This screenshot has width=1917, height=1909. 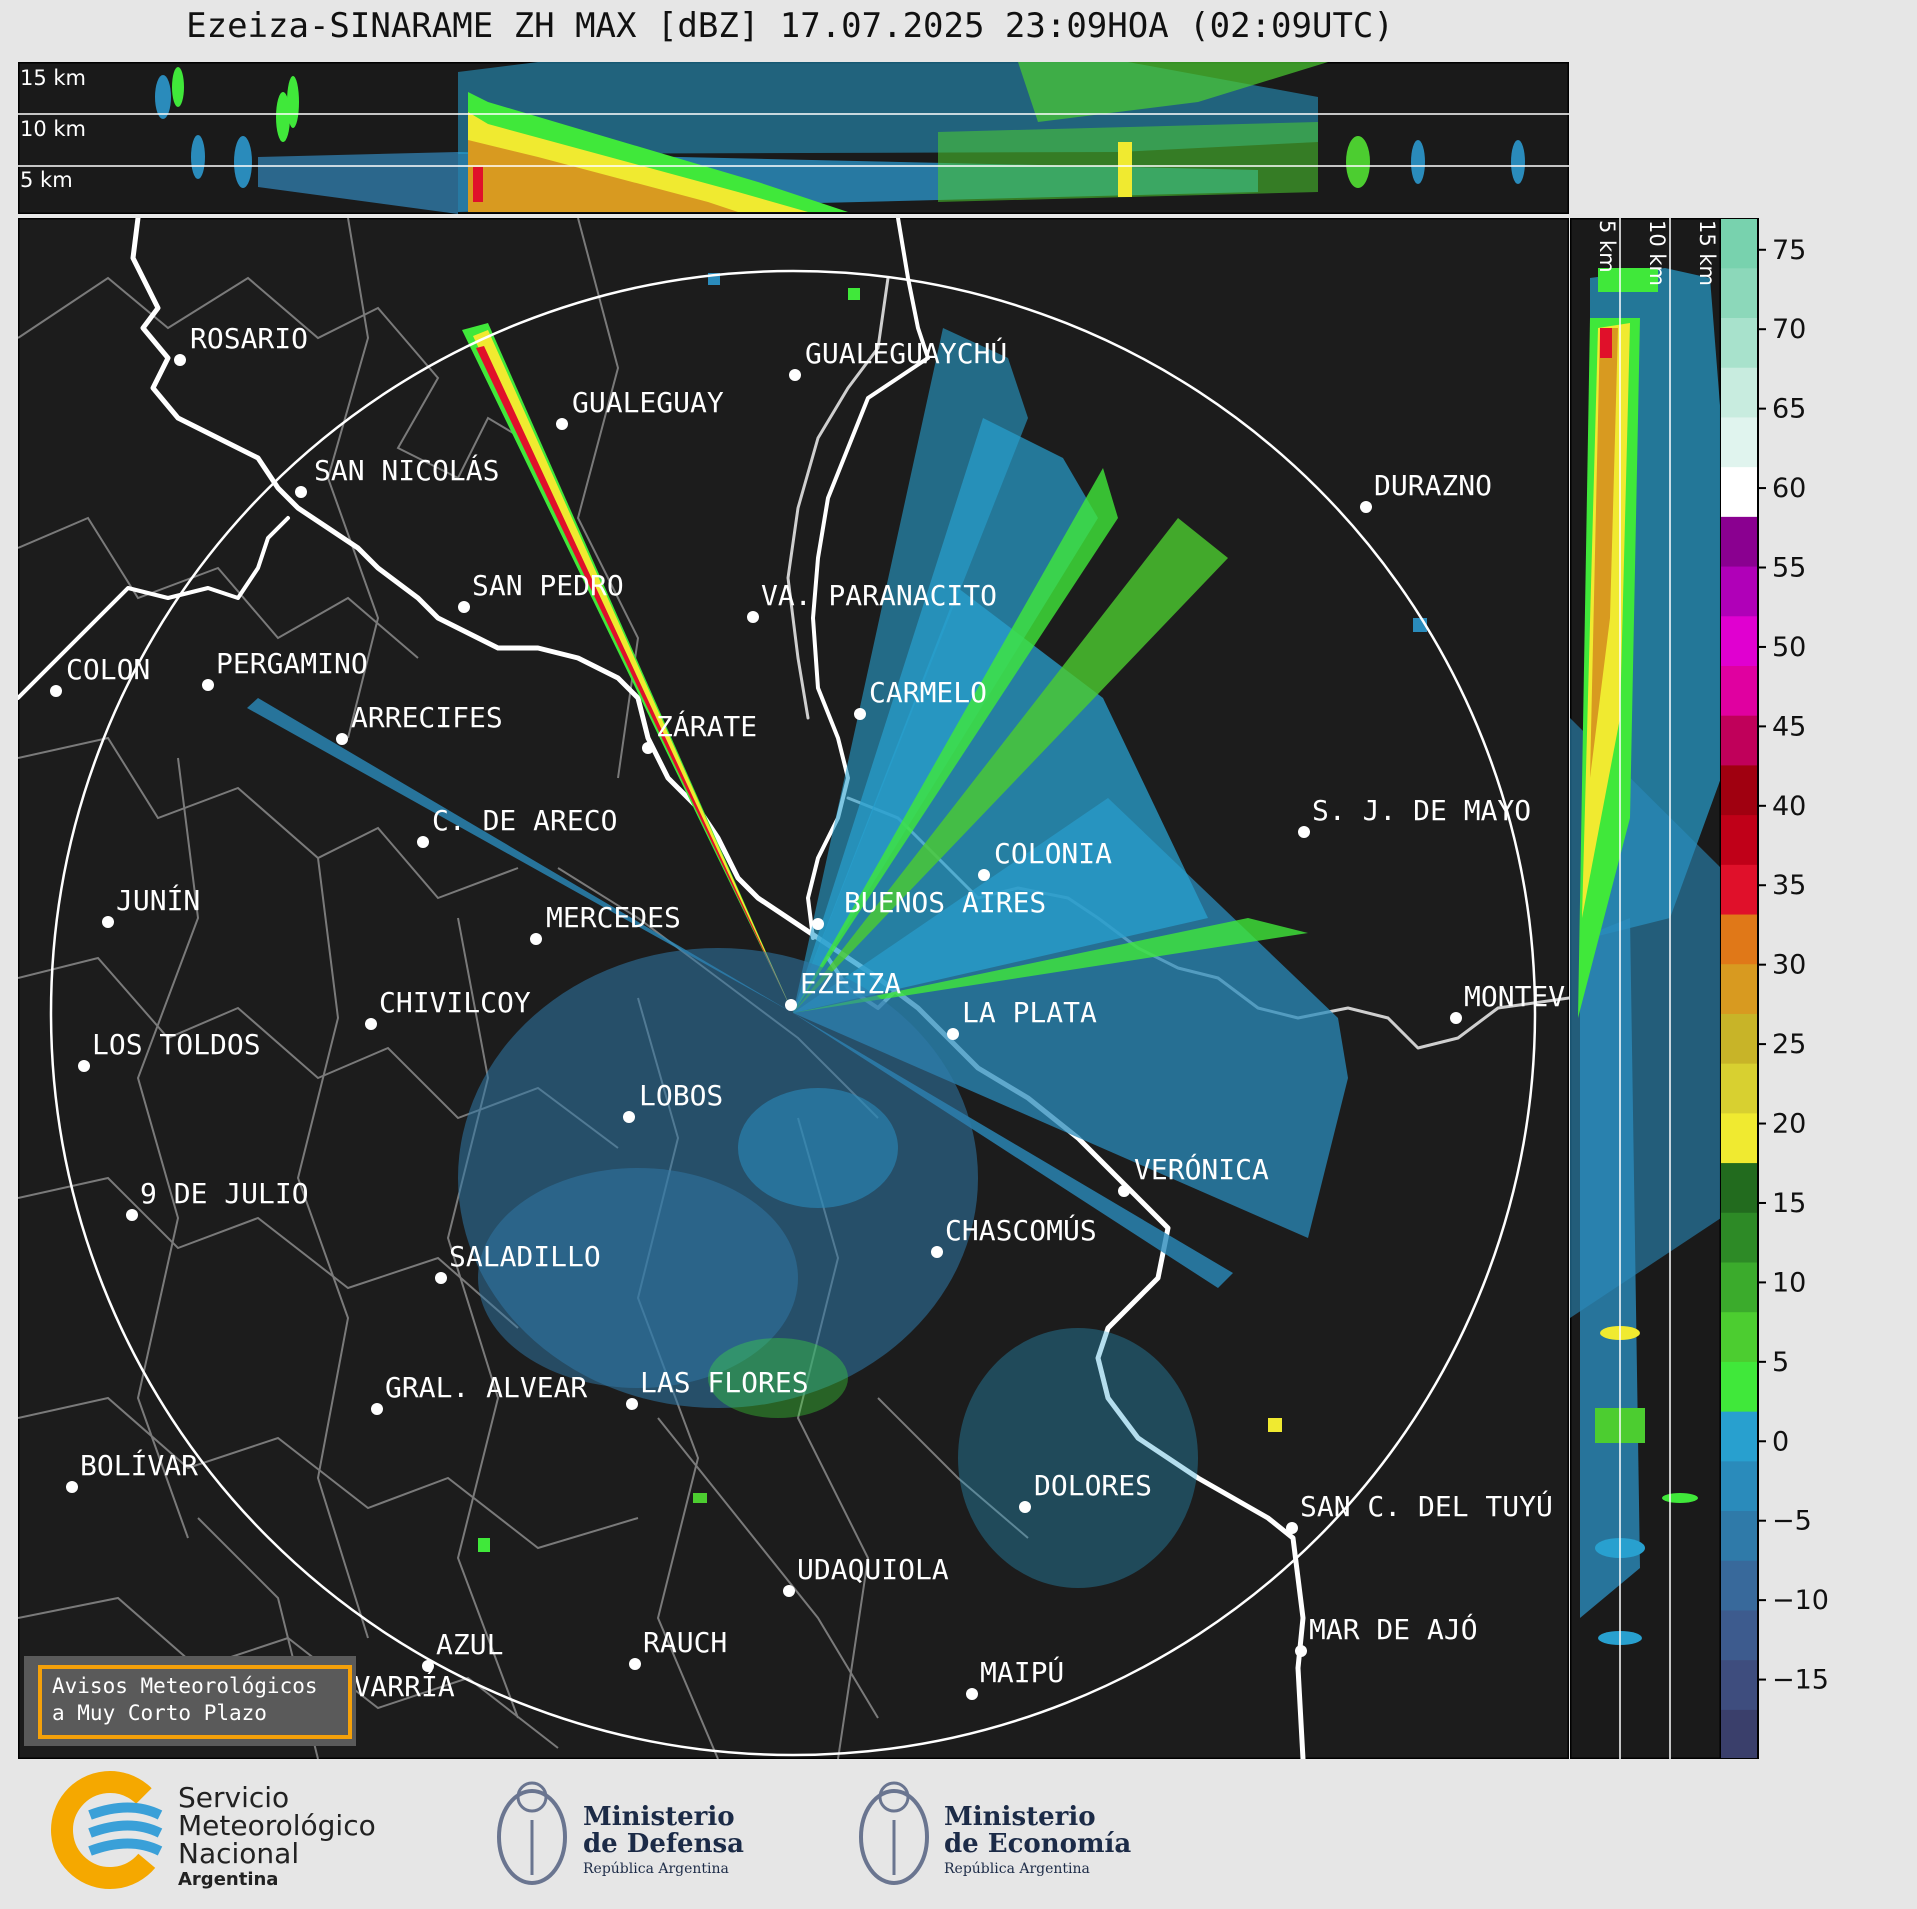 What do you see at coordinates (108, 669) in the screenshot?
I see `city-label-colon: COLON` at bounding box center [108, 669].